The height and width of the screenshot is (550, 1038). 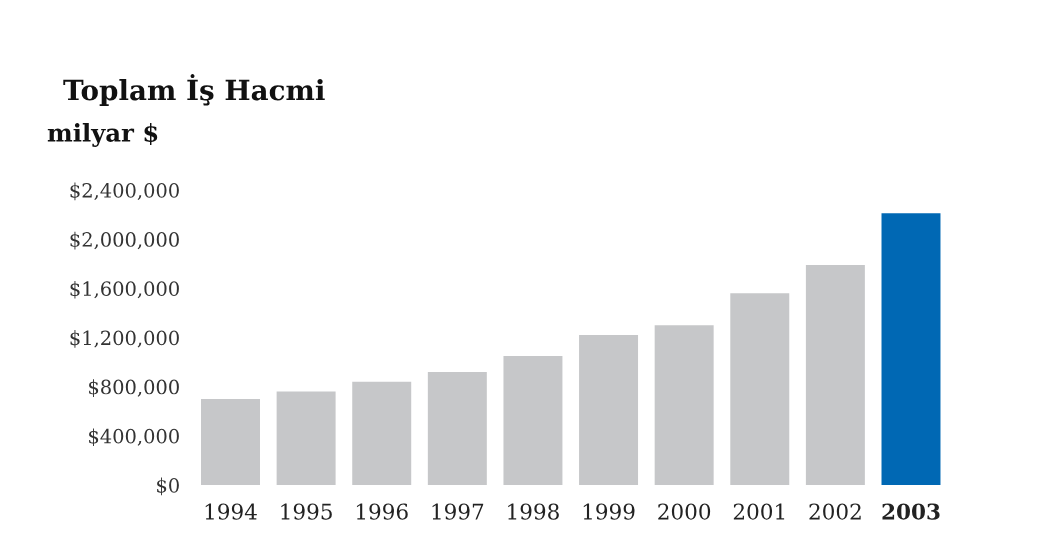 I want to click on x-tick-label: 2003, so click(x=911, y=511).